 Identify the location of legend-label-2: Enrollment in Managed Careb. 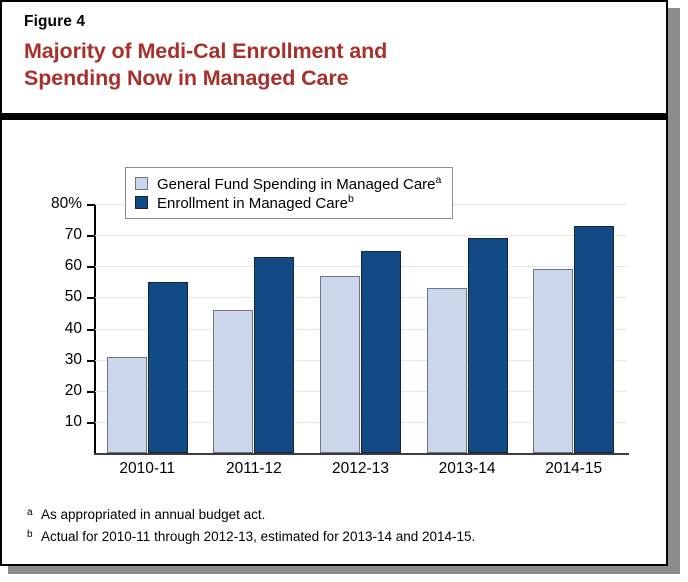
(255, 202).